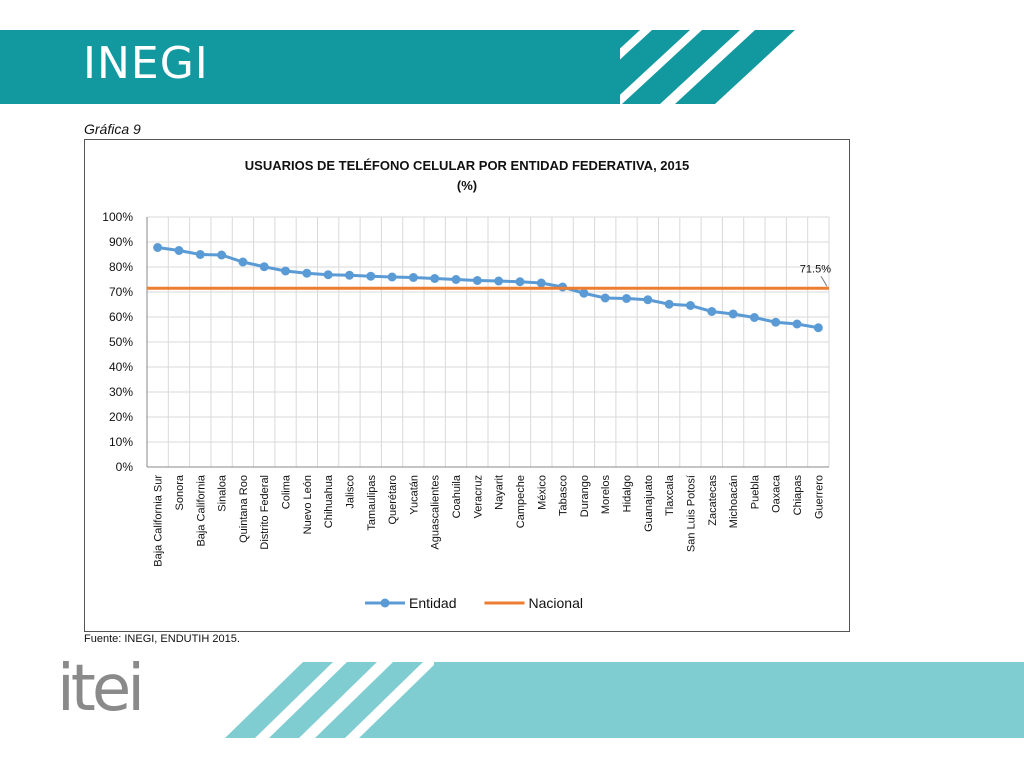 This screenshot has height=768, width=1024. I want to click on x-tick-label: San Luis Potosí, so click(691, 513).